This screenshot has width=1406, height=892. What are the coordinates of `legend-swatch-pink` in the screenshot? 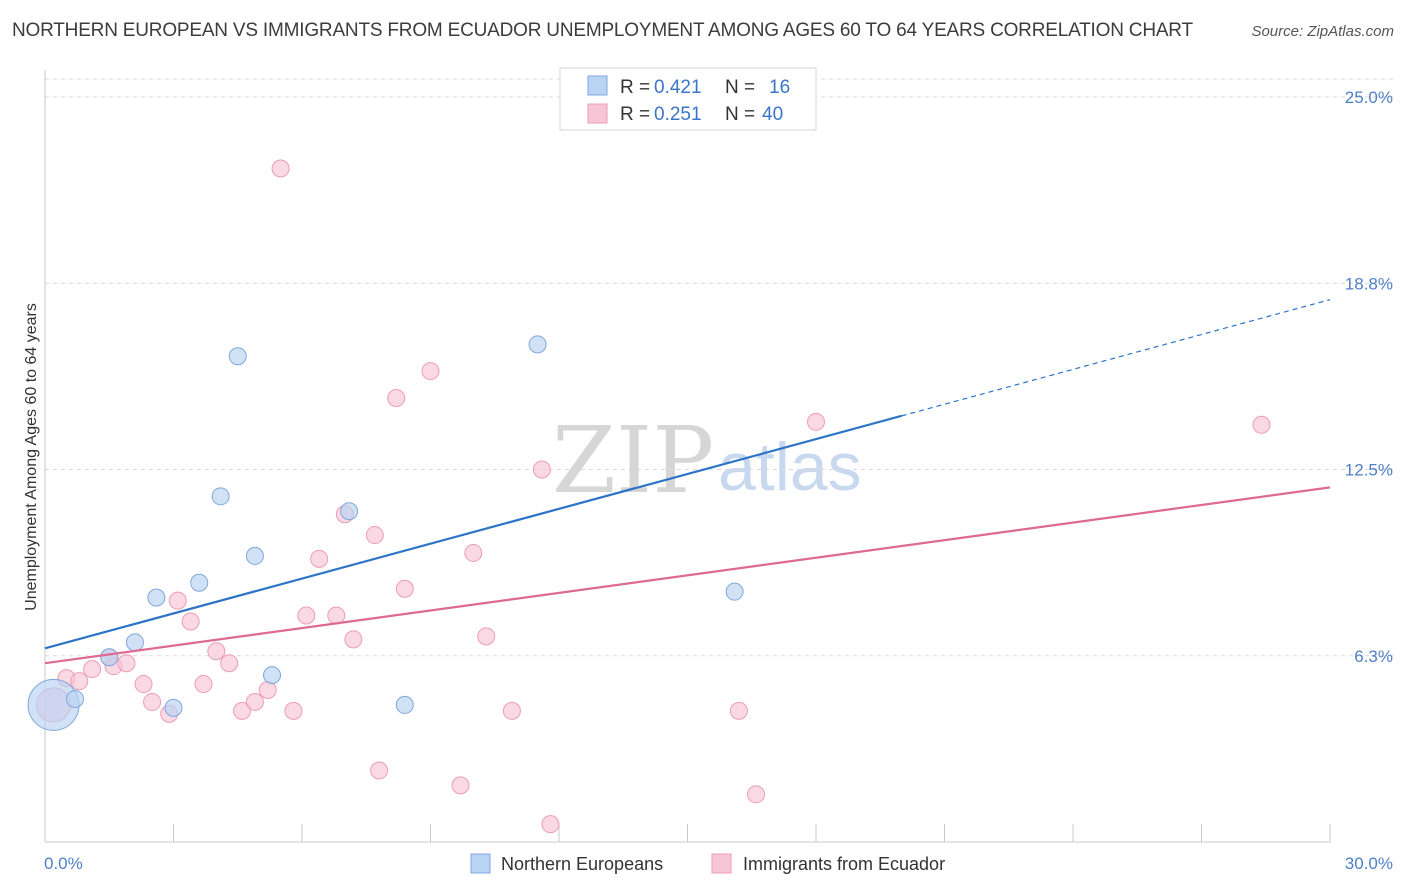 It's located at (597, 113).